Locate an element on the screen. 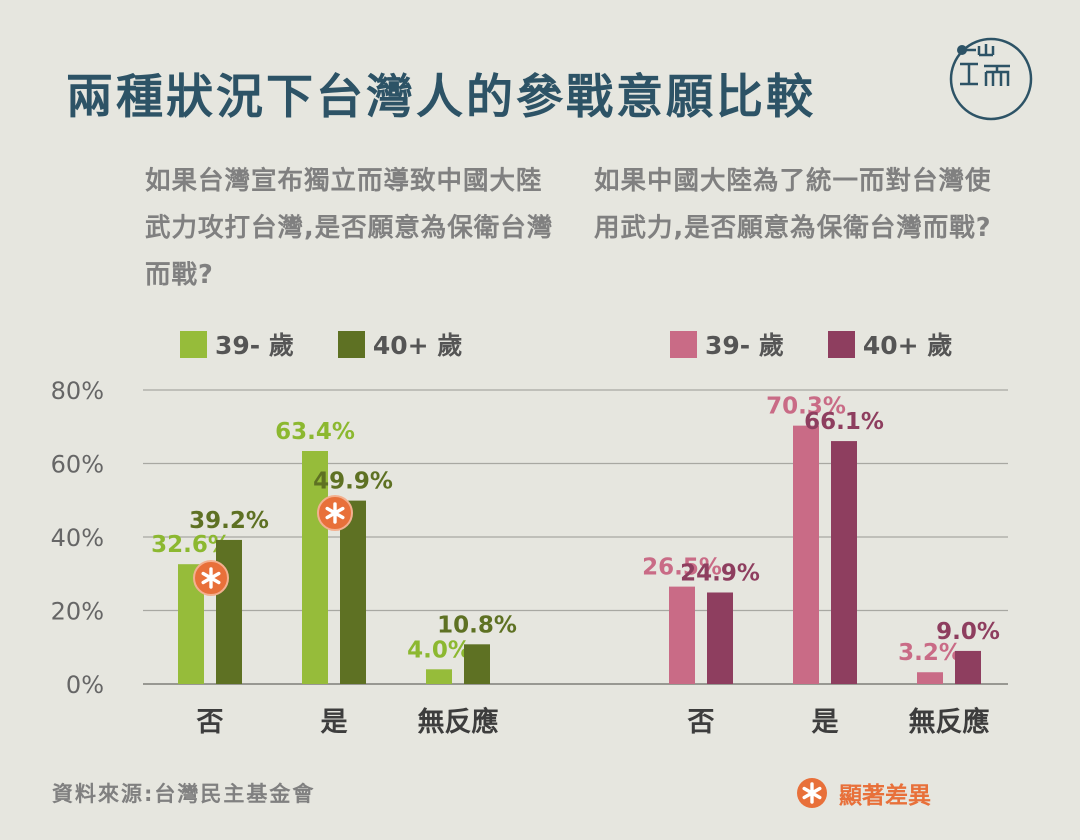  data-label: 9.0% is located at coordinates (968, 632).